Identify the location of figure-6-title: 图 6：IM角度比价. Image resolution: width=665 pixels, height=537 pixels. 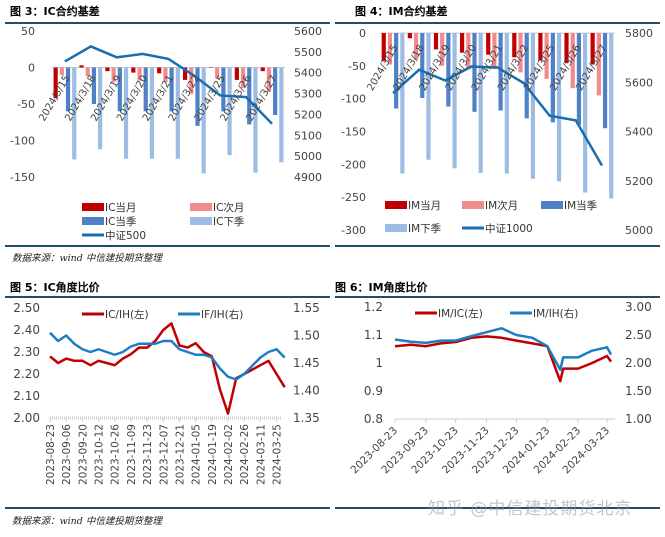
(381, 287).